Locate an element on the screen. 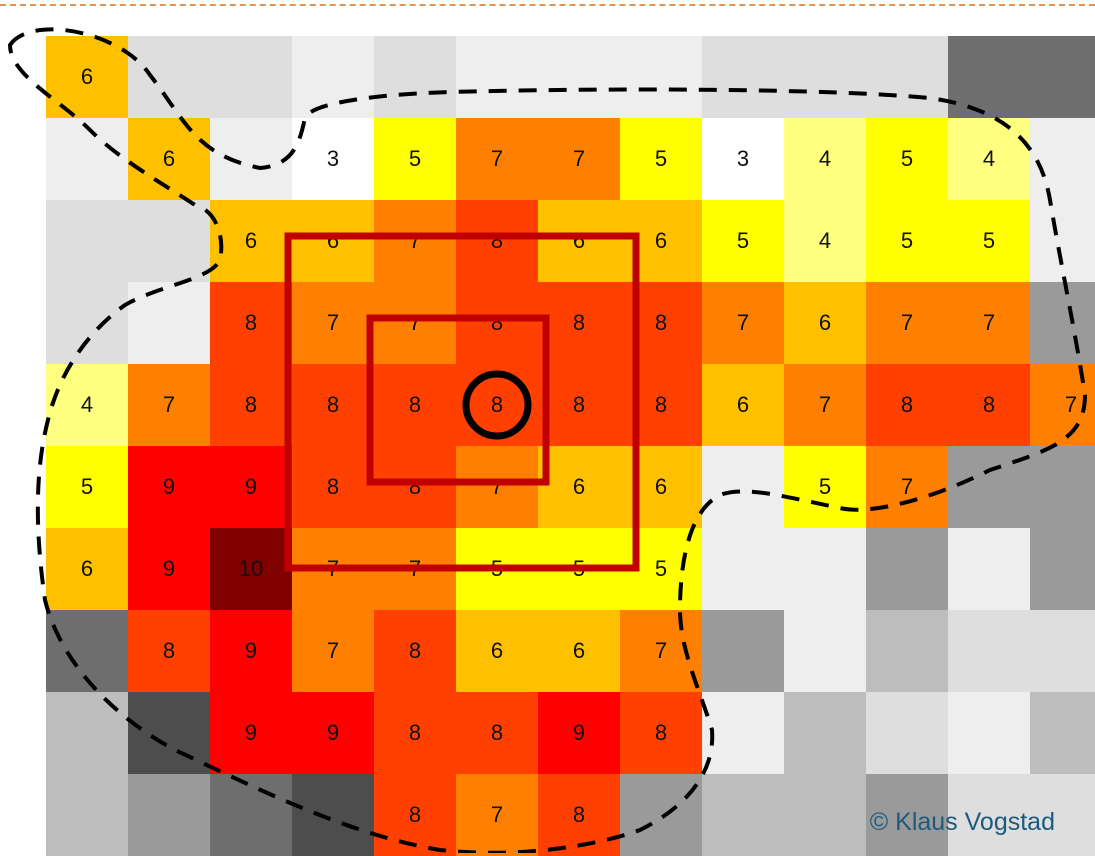 This screenshot has height=856, width=1095. value-cell: 10 is located at coordinates (251, 569).